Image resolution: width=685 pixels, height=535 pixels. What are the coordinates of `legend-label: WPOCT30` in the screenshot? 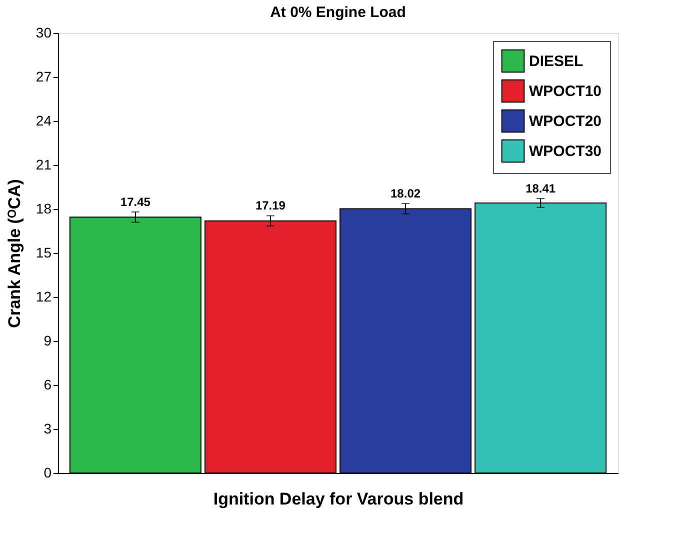 It's located at (565, 151).